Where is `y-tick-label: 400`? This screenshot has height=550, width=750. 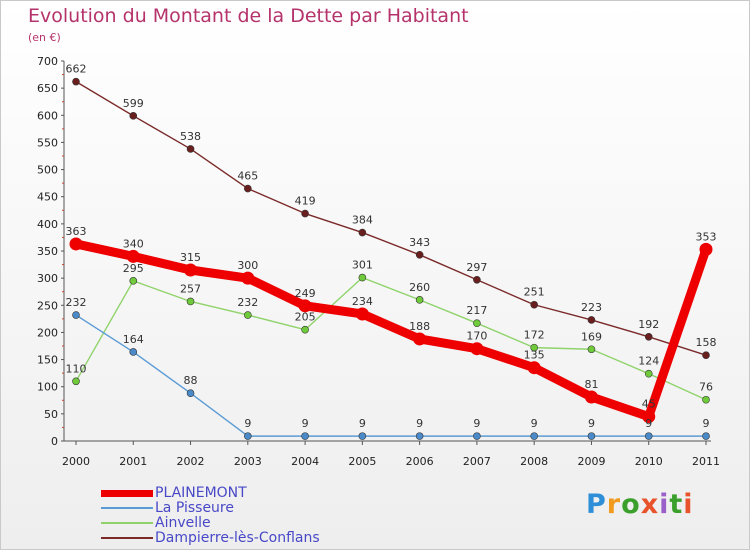
y-tick-label: 400 is located at coordinates (47, 224).